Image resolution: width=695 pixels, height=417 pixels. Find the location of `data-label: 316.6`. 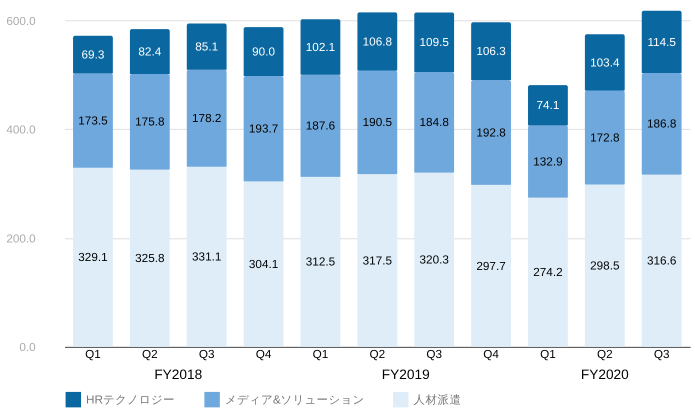

data-label: 316.6 is located at coordinates (661, 261).